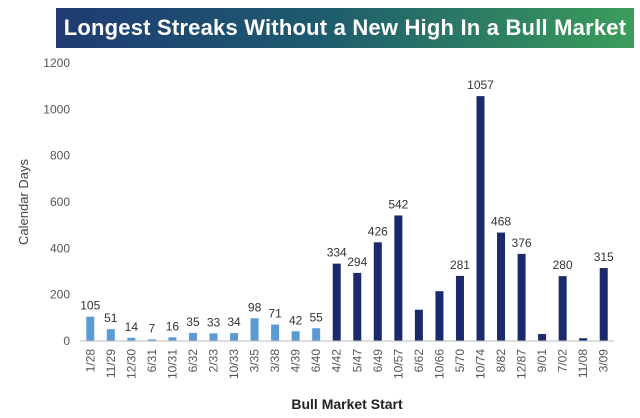  Describe the element at coordinates (152, 361) in the screenshot. I see `x-tick-label: 6/31` at that location.